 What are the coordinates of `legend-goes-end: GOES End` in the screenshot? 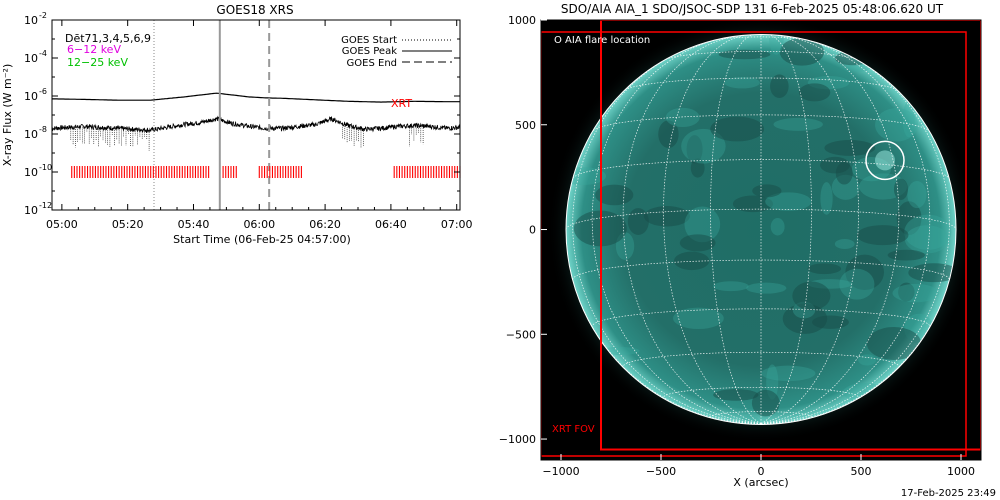 It's located at (372, 63).